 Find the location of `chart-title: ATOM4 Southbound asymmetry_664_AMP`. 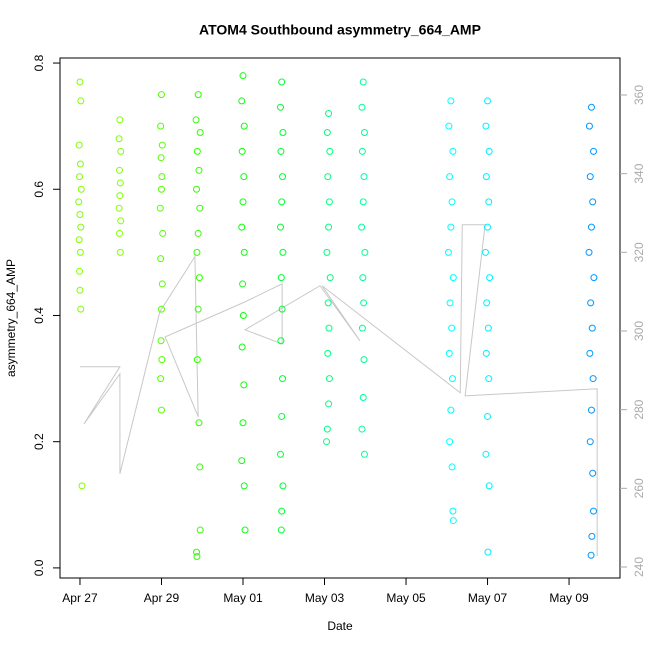

chart-title: ATOM4 Southbound asymmetry_664_AMP is located at coordinates (340, 30).